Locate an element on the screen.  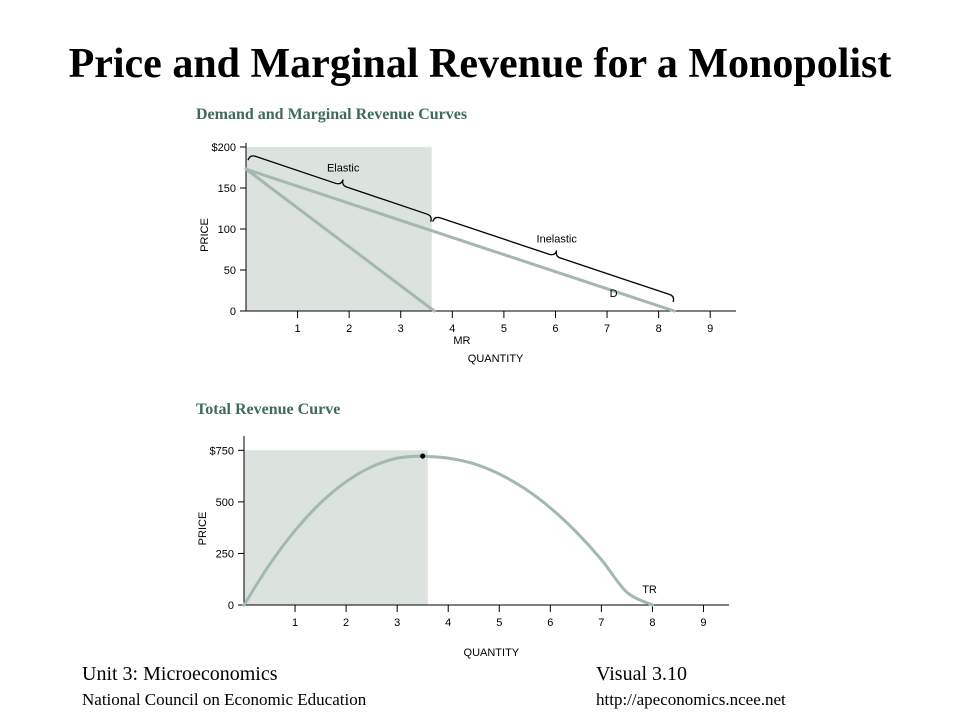
footer-unit: Unit 3: Microeconomics is located at coordinates (180, 674).